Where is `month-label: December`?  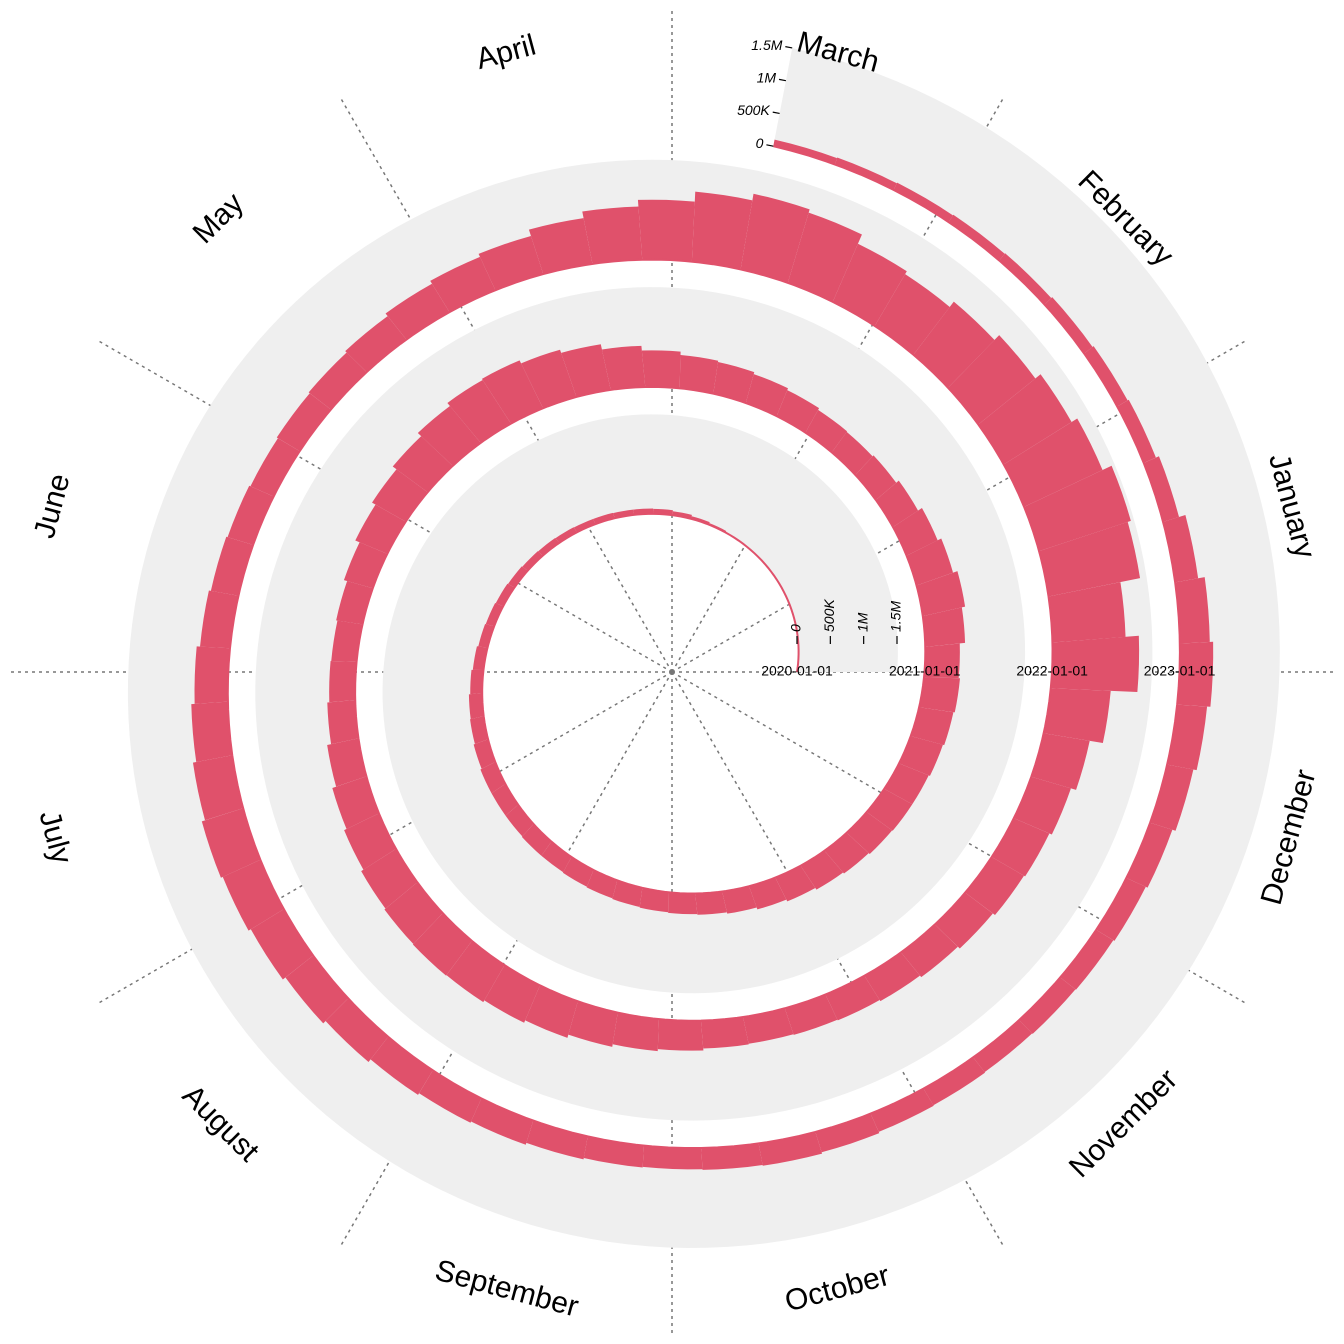
month-label: December is located at coordinates (1289, 837).